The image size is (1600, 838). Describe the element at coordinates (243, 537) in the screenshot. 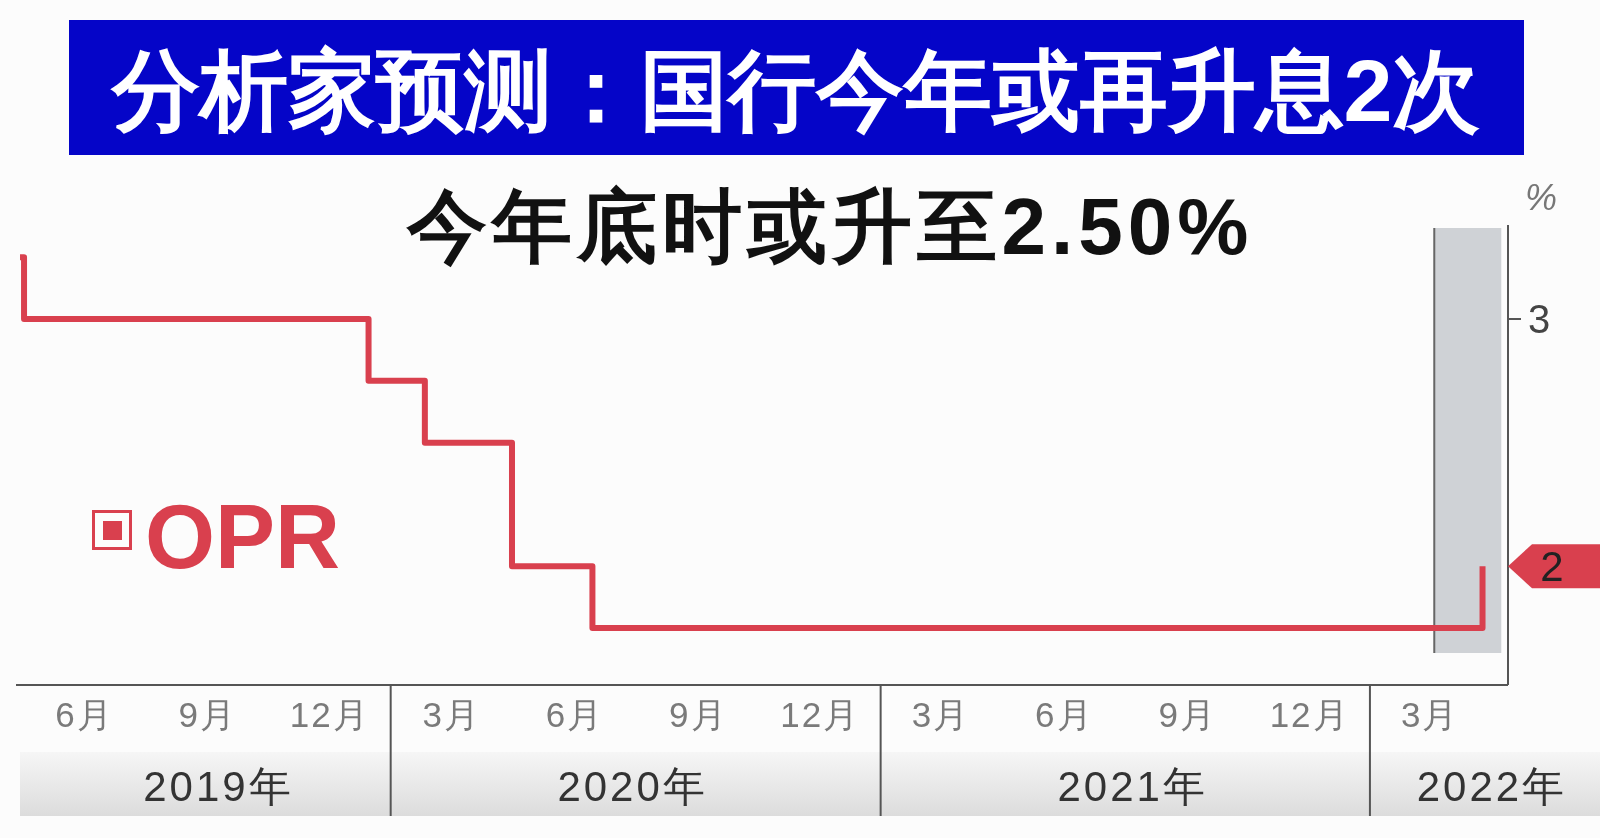

I see `legend-label: OPR` at that location.